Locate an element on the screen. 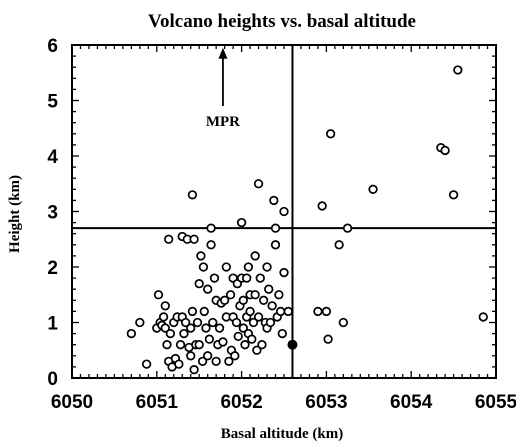  y-tick-label: 6 is located at coordinates (52, 46).